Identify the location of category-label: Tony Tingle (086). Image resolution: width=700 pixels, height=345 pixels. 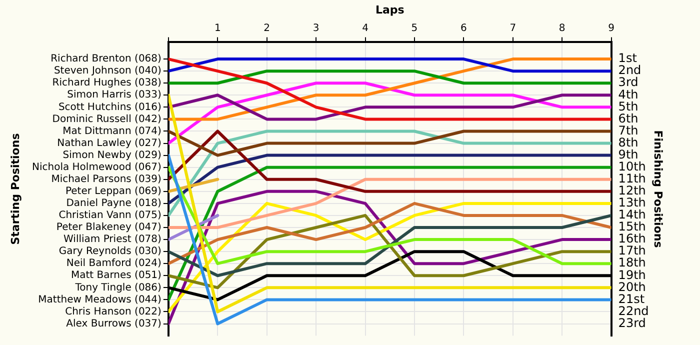
(118, 288).